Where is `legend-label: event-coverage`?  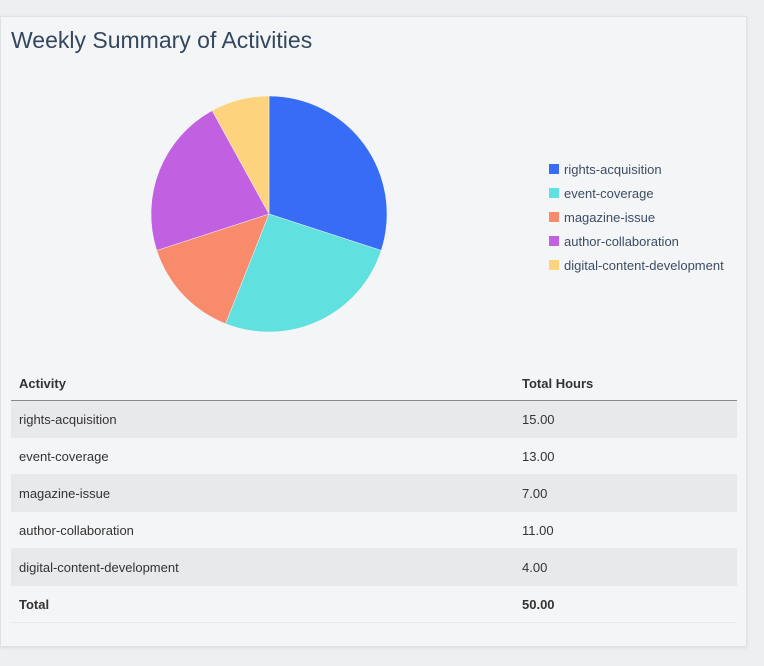 legend-label: event-coverage is located at coordinates (609, 193).